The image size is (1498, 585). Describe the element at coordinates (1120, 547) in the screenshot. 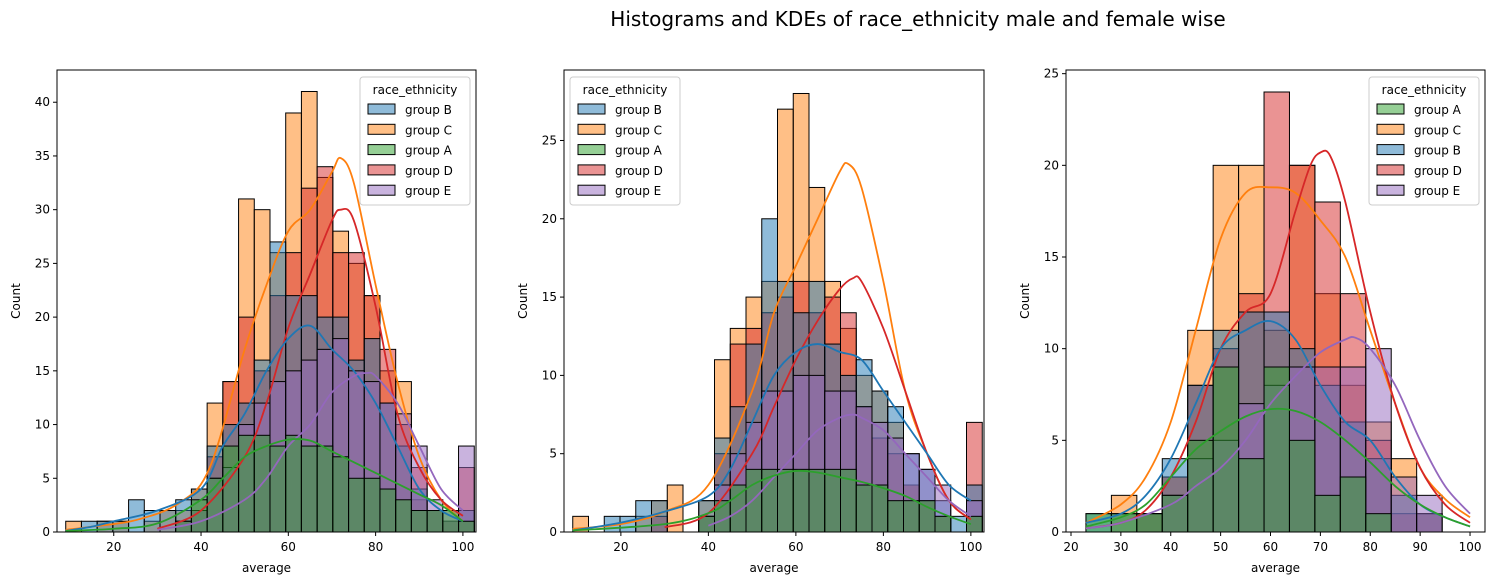

I see `x-tick-label: 30` at that location.